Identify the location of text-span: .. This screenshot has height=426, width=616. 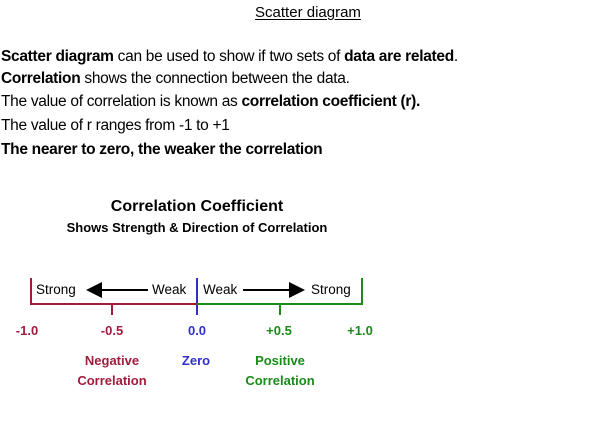
(455, 56).